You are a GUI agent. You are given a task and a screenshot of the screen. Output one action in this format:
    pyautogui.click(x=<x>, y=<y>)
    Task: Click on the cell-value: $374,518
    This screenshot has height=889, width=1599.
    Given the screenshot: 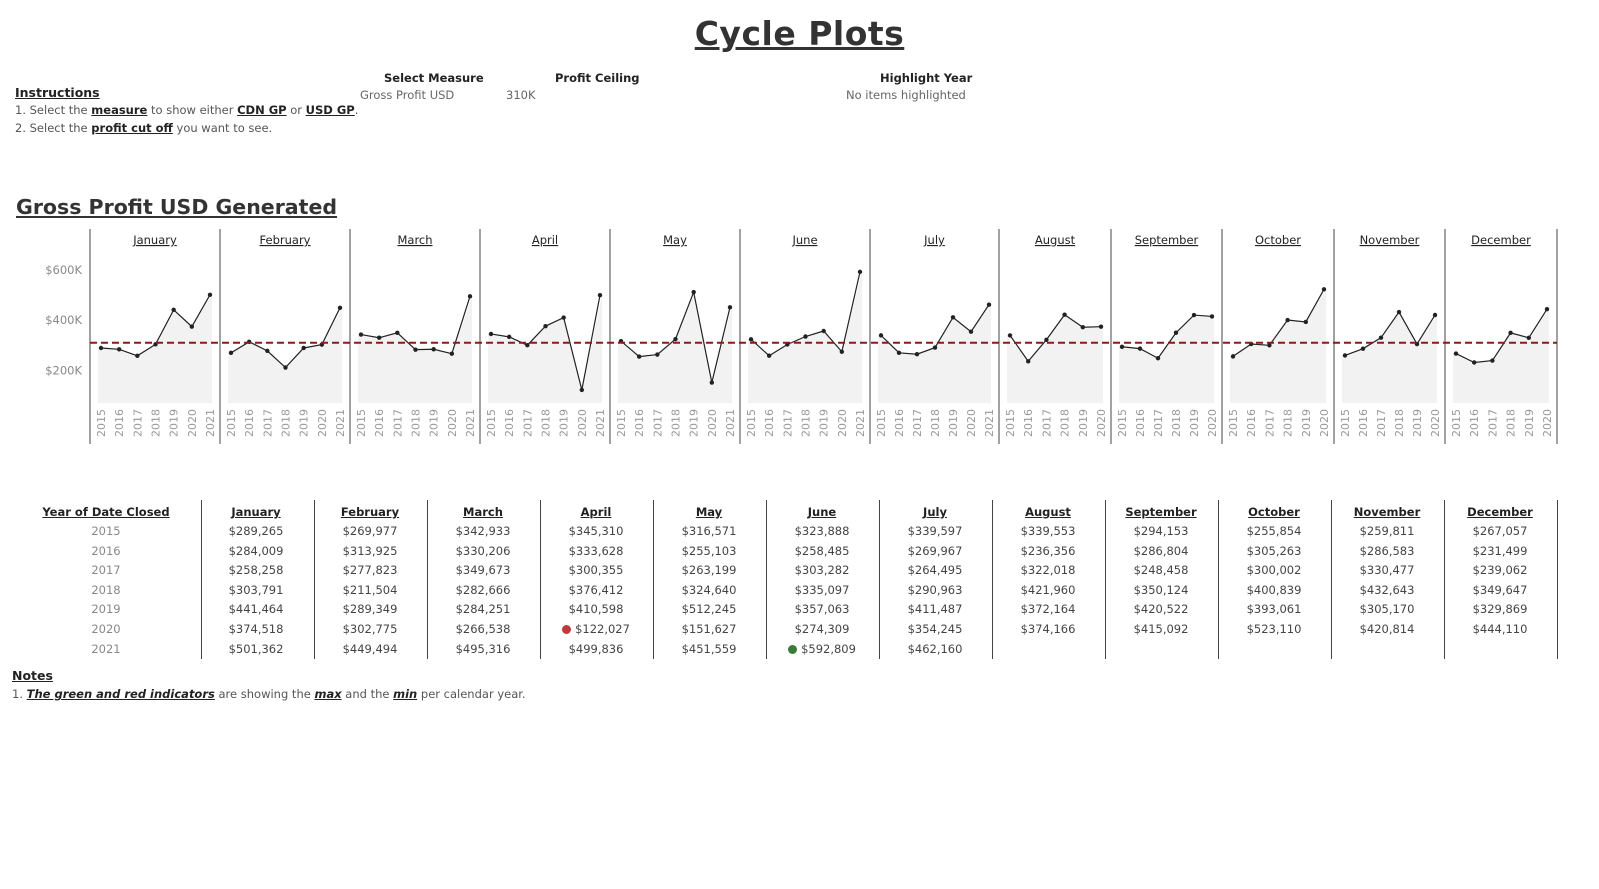 What is the action you would take?
    pyautogui.click(x=256, y=629)
    